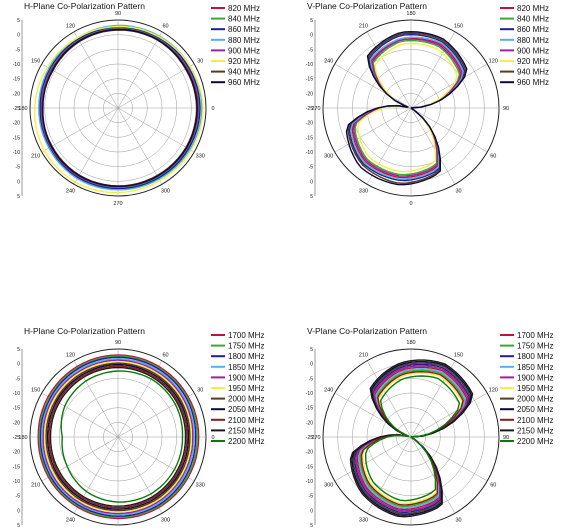  Describe the element at coordinates (533, 50) in the screenshot. I see `legend-label: 900 MHz` at that location.